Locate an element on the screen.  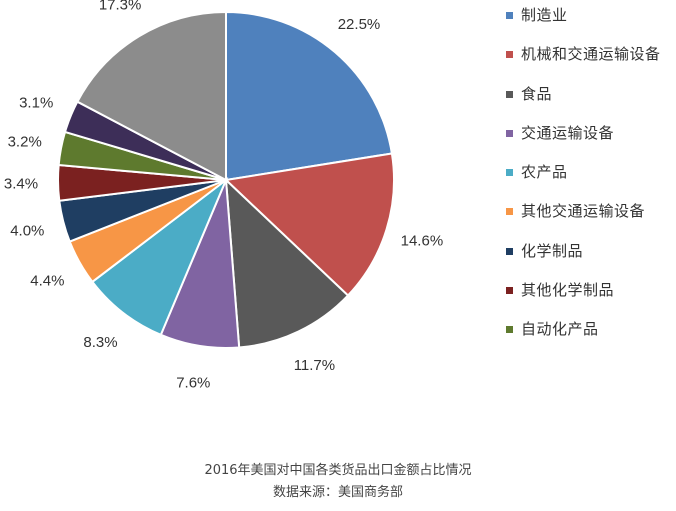
legend-item: 机械和交通运输设备 is located at coordinates (591, 64).